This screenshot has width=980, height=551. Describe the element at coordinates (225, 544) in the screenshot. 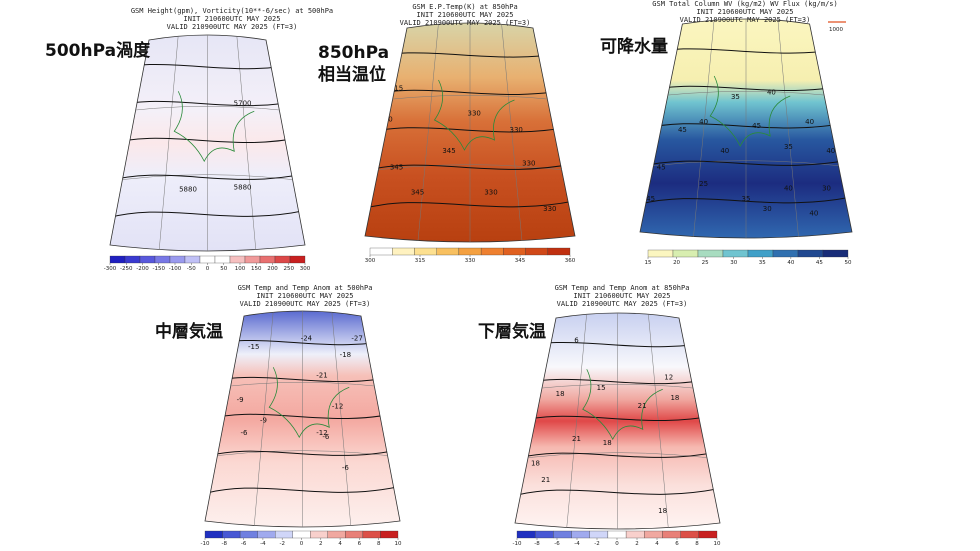

I see `colorbar-tick-label: -8` at that location.